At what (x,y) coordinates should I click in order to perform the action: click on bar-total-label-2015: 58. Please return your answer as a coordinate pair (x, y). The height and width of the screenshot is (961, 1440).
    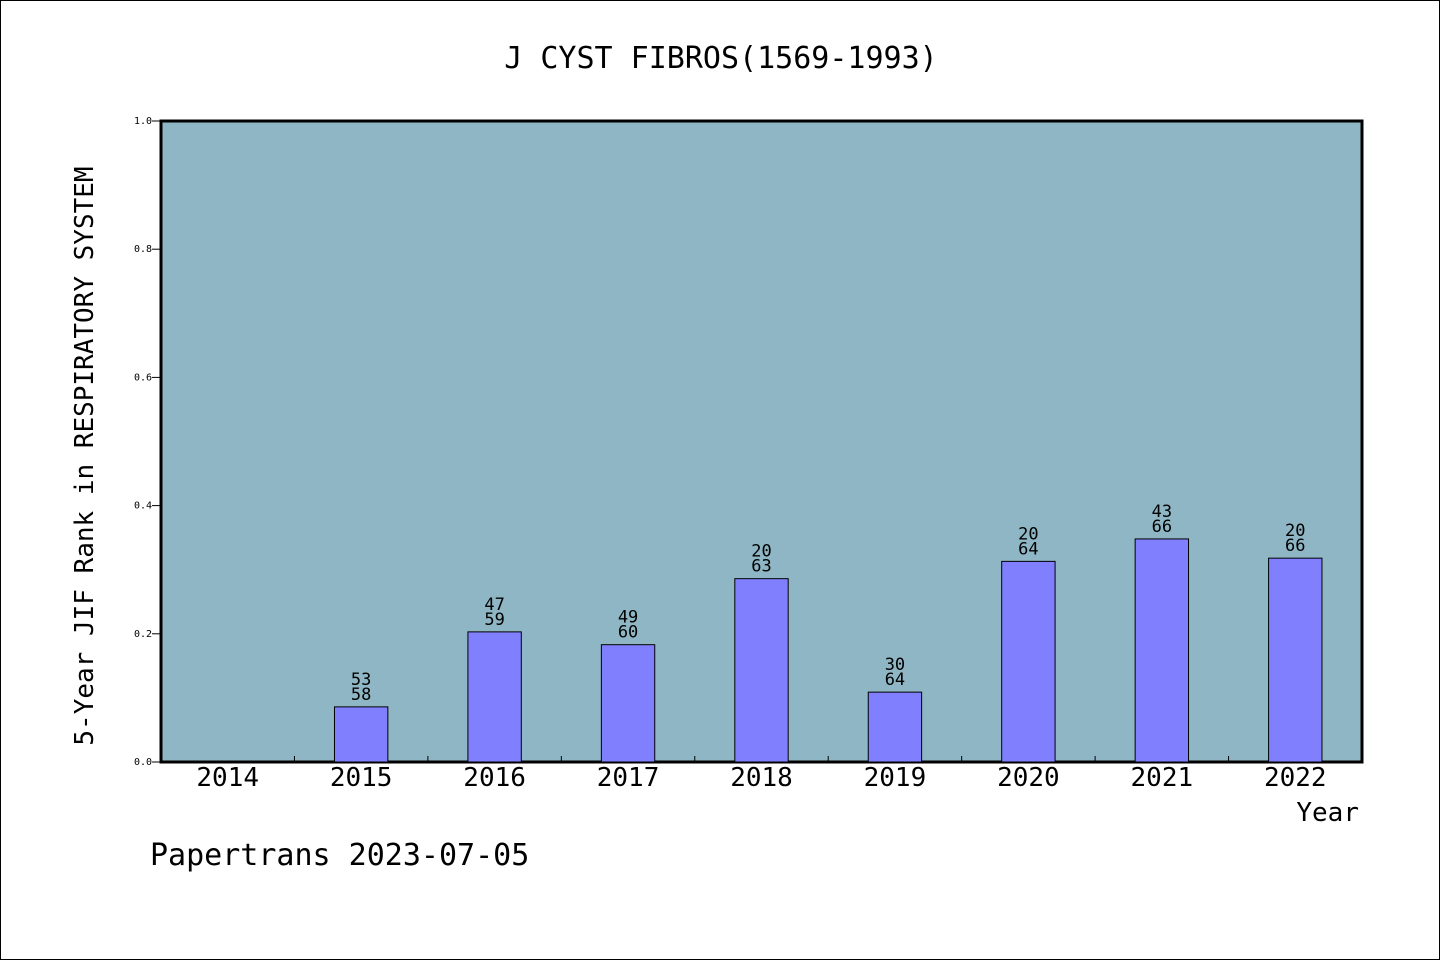
    Looking at the image, I should click on (361, 695).